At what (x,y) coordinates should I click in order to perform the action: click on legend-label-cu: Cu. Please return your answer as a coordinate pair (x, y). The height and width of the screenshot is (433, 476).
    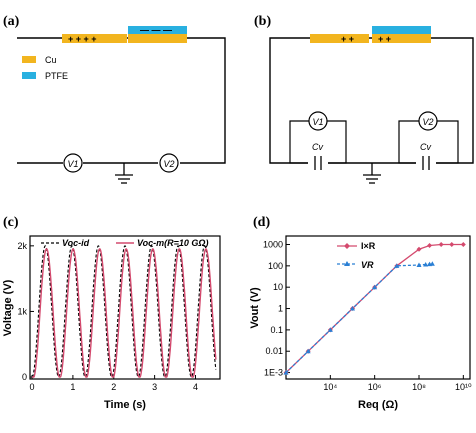
    Looking at the image, I should click on (51, 60).